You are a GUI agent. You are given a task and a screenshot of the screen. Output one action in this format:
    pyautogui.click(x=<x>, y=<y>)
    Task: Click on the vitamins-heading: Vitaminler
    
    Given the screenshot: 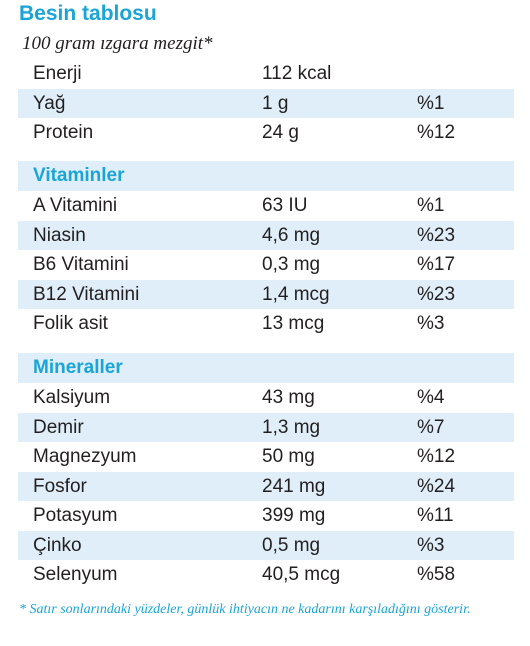 What is the action you would take?
    pyautogui.click(x=266, y=176)
    